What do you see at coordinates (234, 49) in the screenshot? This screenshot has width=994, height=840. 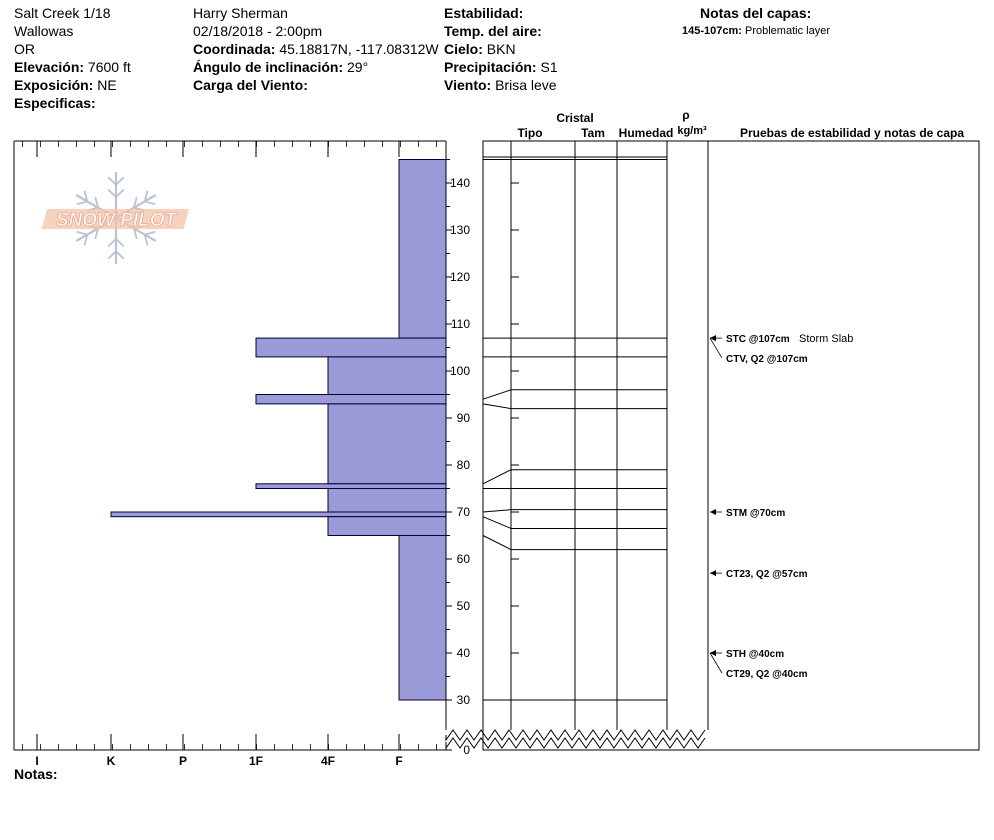 I see `coord-label: Coordinada:` at bounding box center [234, 49].